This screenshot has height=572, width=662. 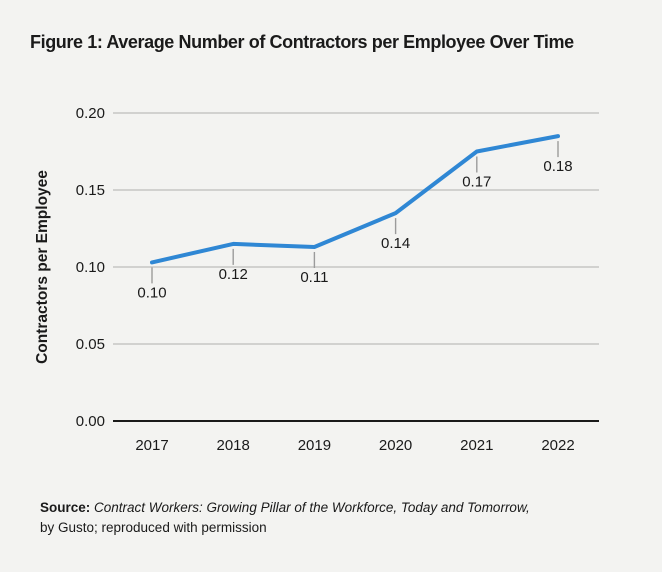 I want to click on x-tick-label: 2020, so click(x=395, y=445).